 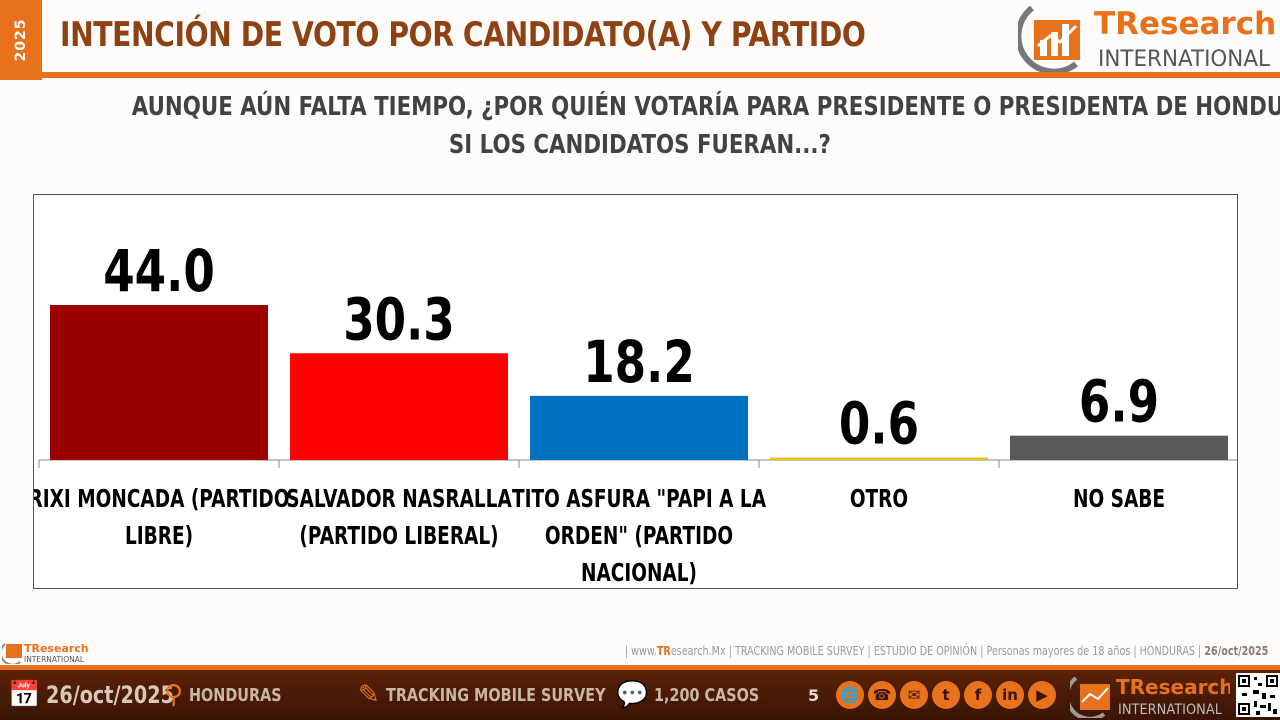 I want to click on survey-chart-icon: ✎, so click(x=369, y=695).